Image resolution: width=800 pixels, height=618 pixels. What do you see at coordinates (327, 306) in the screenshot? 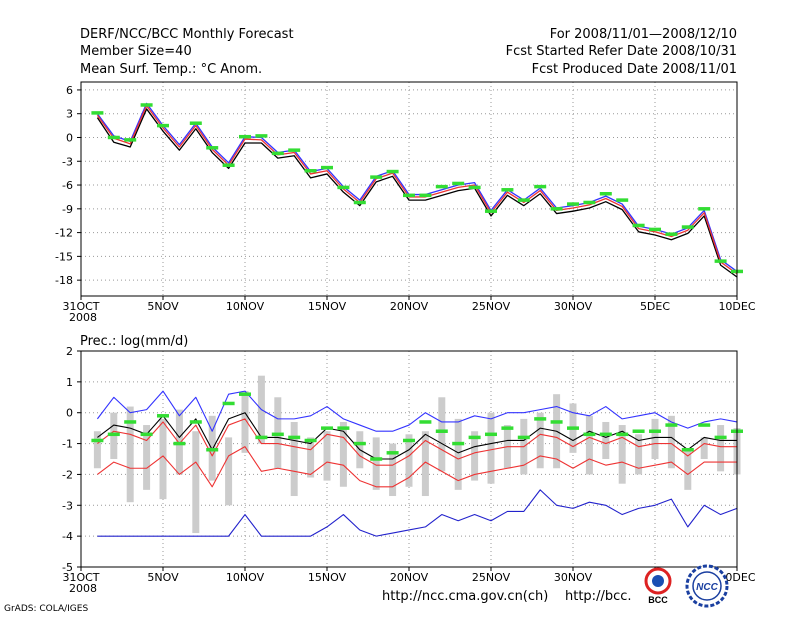
I see `chart0-x-tick-label: 15NOV` at bounding box center [327, 306].